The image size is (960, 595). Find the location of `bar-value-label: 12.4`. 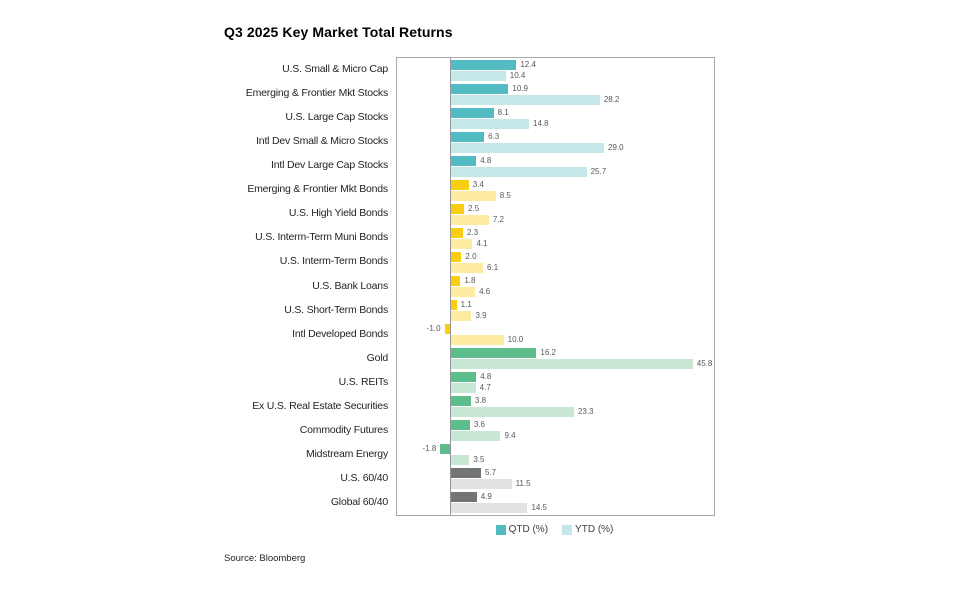

bar-value-label: 12.4 is located at coordinates (528, 64).